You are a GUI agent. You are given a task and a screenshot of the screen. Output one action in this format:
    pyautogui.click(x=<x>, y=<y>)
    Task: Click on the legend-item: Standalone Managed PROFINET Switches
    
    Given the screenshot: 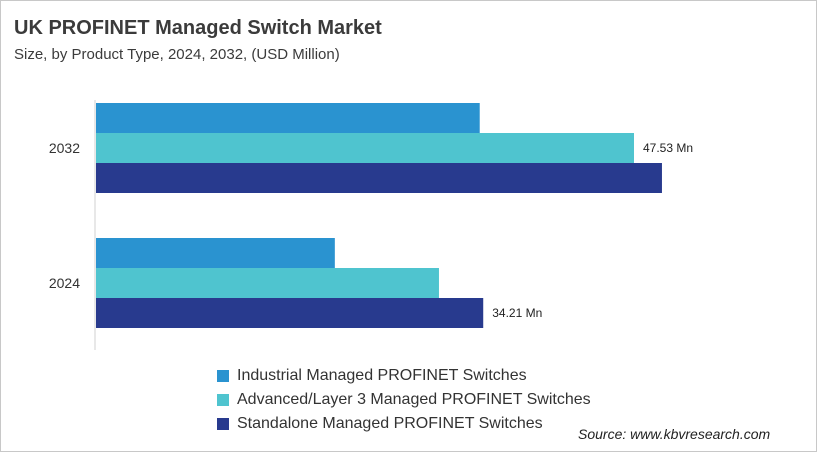 What is the action you would take?
    pyautogui.click(x=404, y=424)
    